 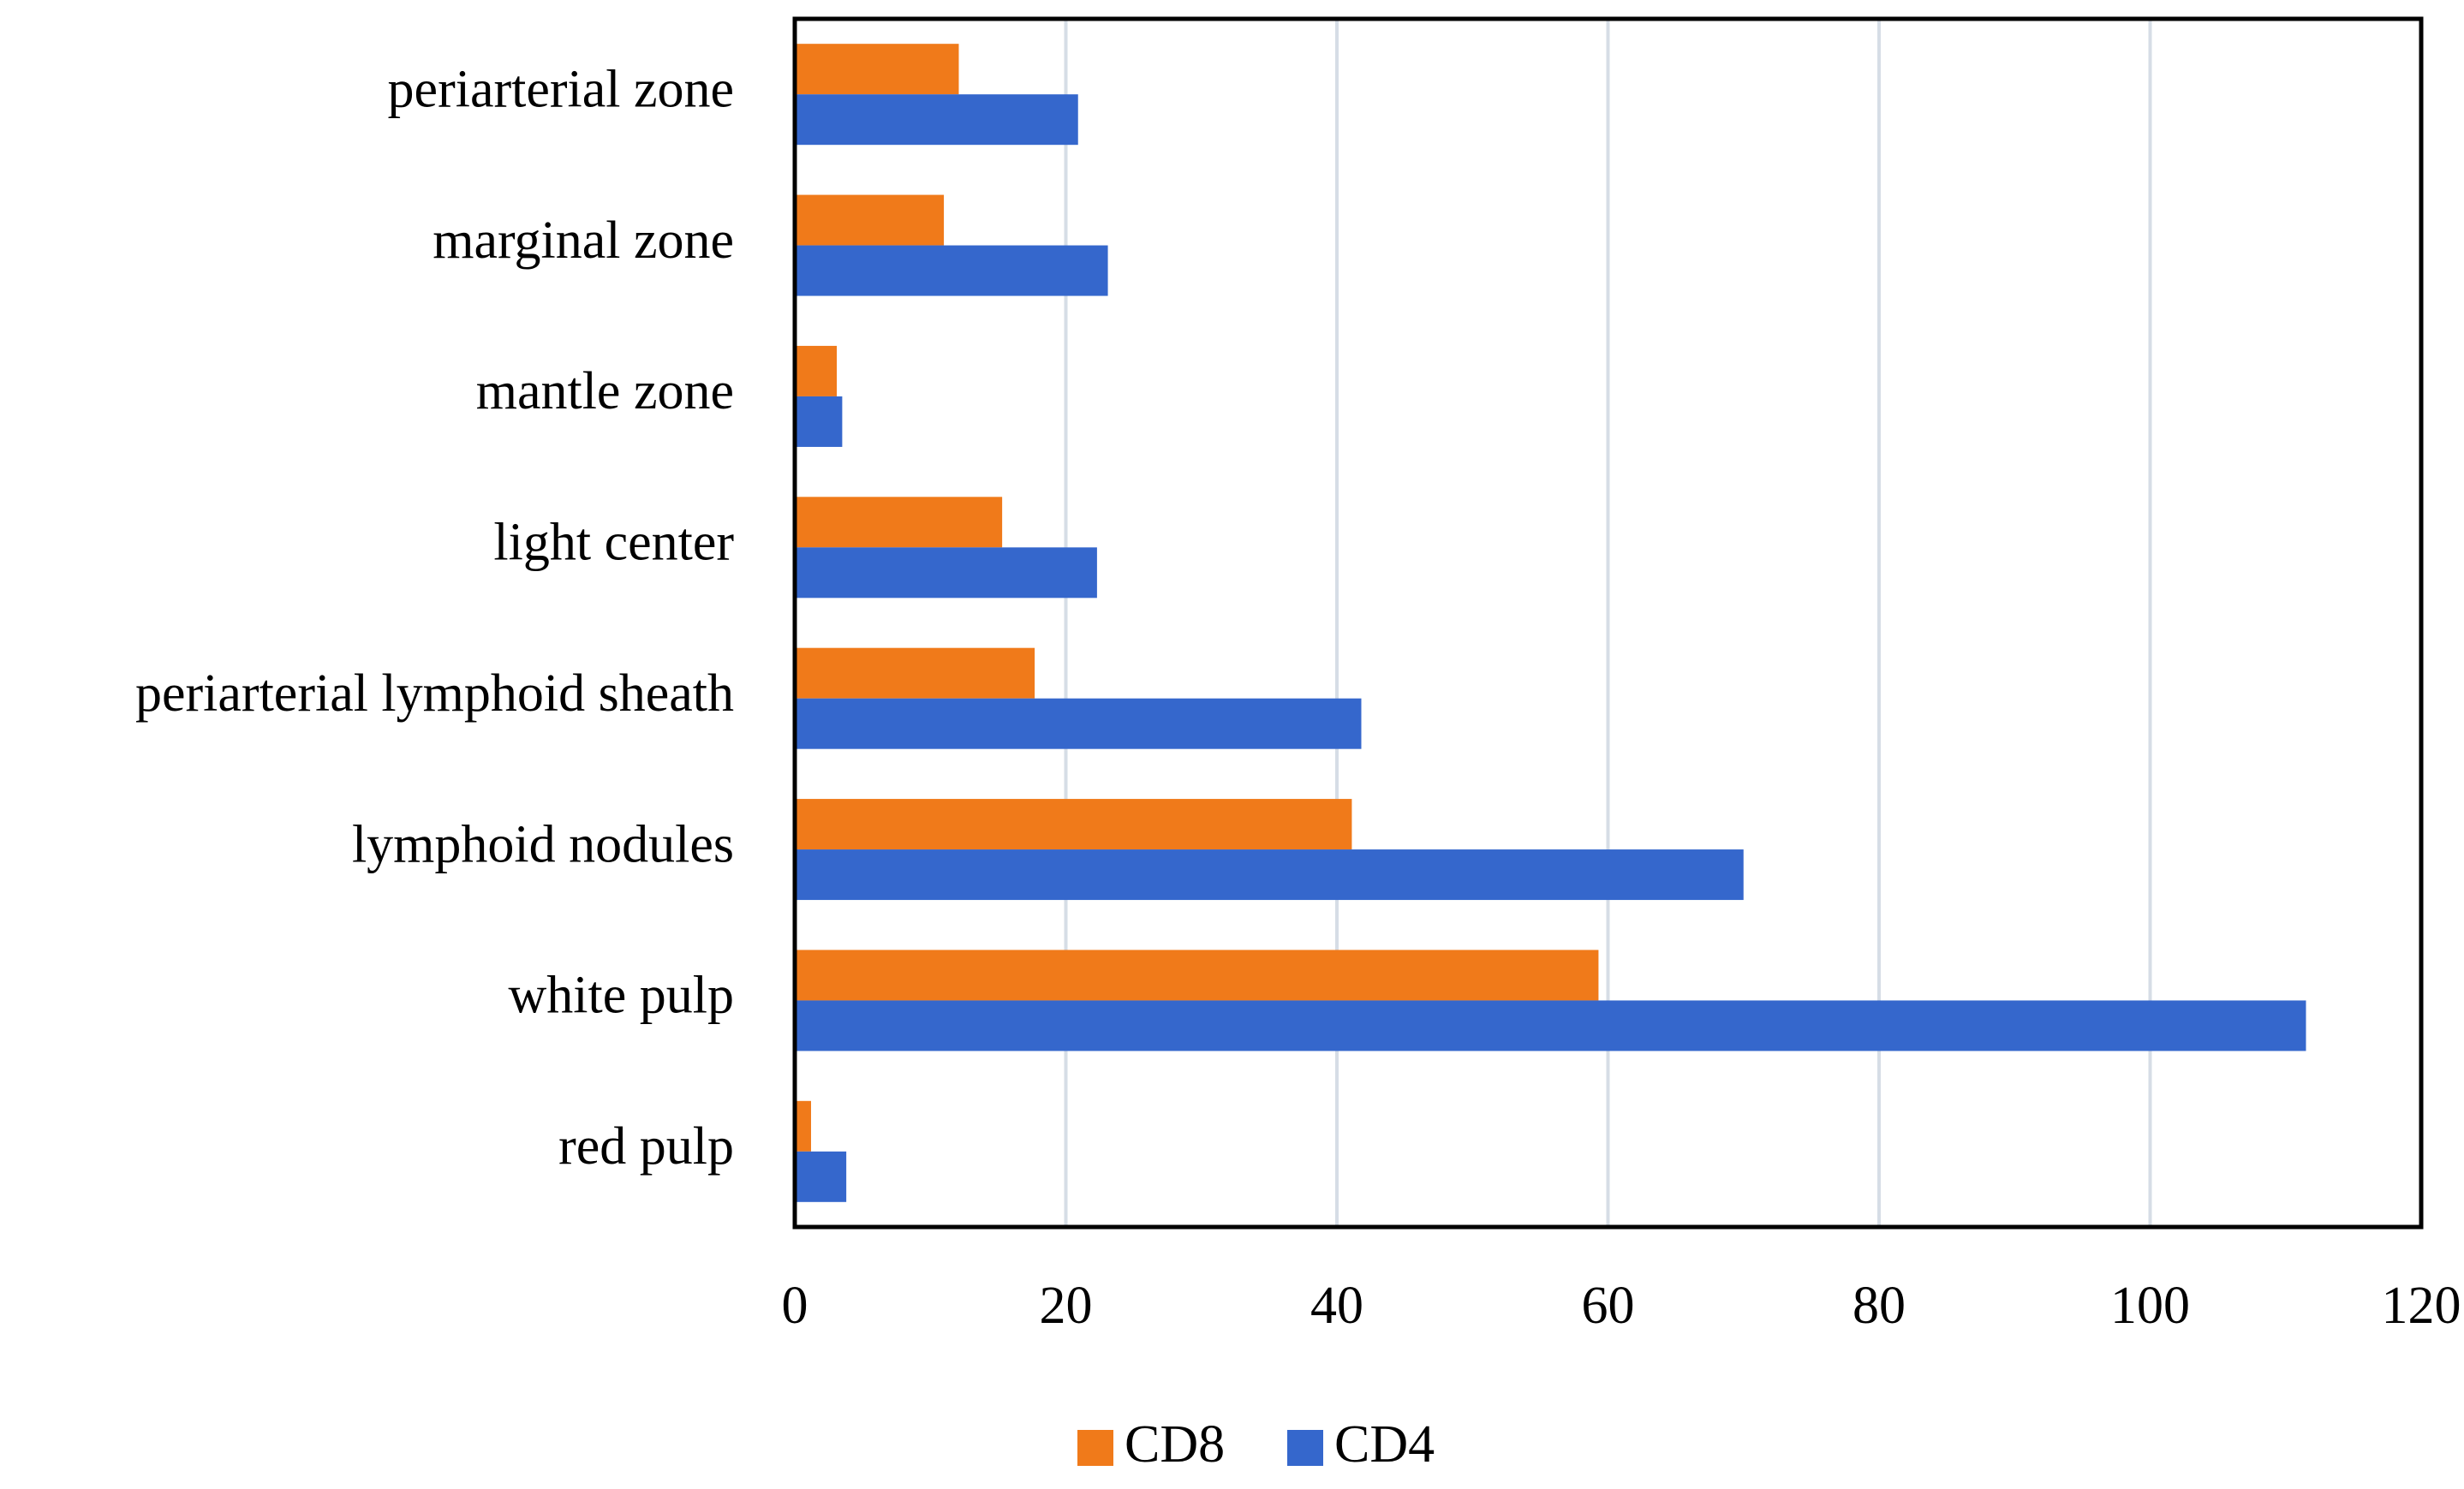 What do you see at coordinates (622, 996) in the screenshot?
I see `y-tick-label: white pulp` at bounding box center [622, 996].